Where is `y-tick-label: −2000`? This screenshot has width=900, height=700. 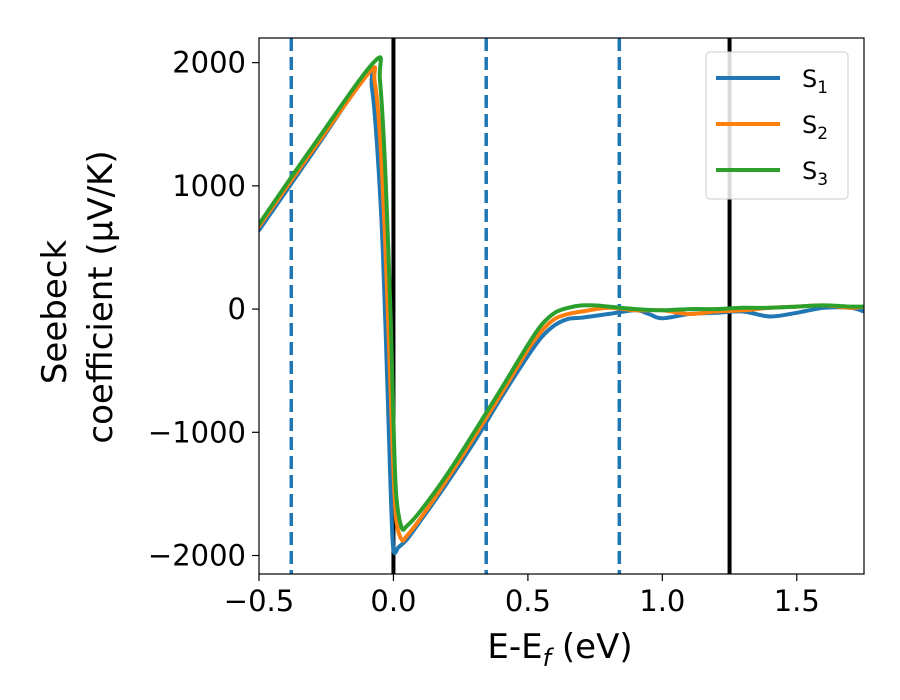
y-tick-label: −2000 is located at coordinates (197, 556).